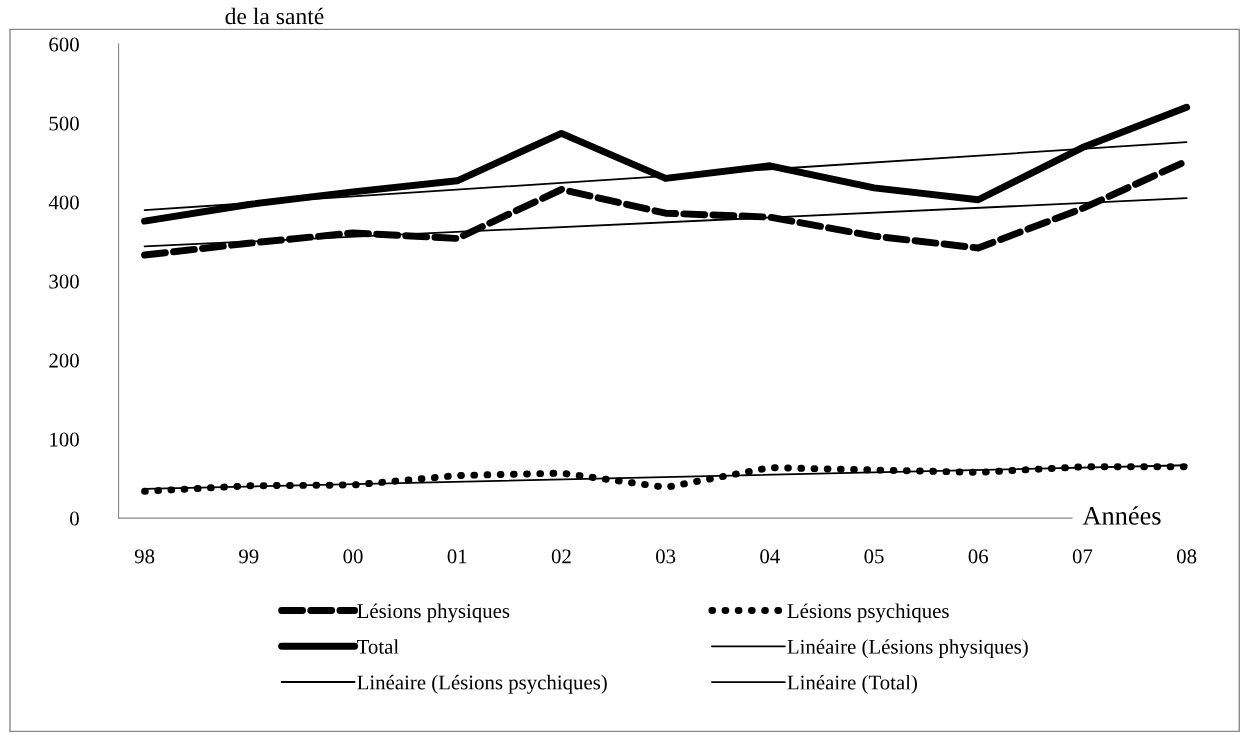 This screenshot has width=1248, height=735. What do you see at coordinates (978, 556) in the screenshot?
I see `x-tick-label: 06` at bounding box center [978, 556].